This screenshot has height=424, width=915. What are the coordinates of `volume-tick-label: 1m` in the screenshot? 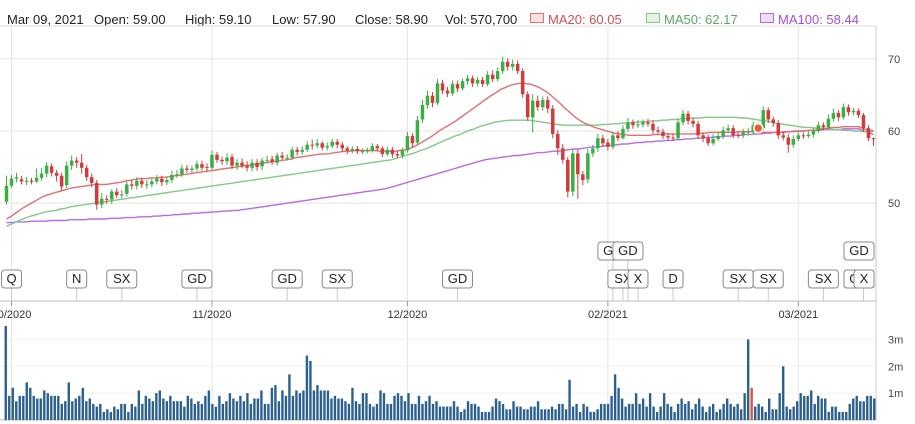 It's located at (895, 394).